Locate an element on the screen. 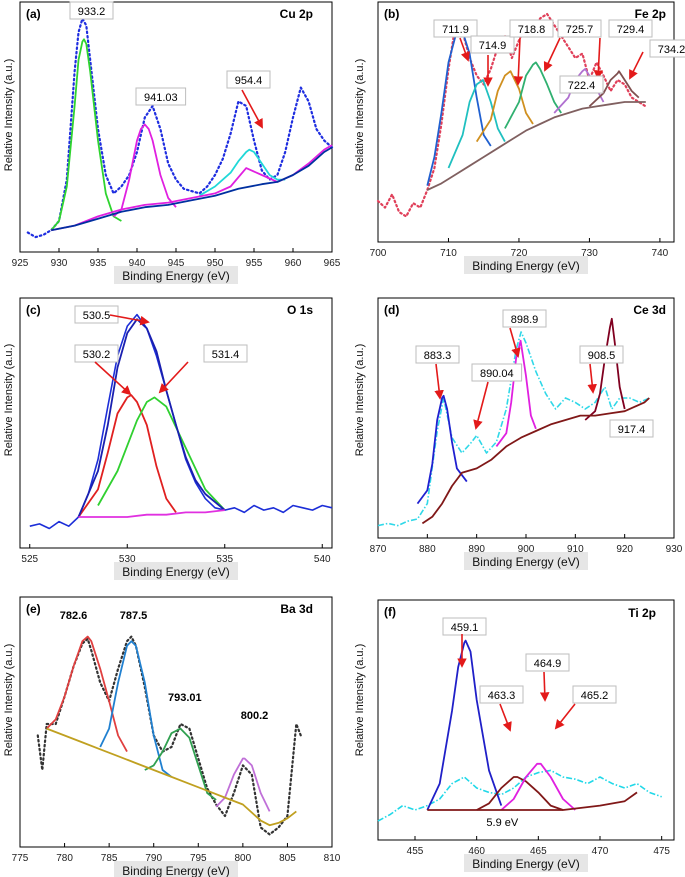  x-tick-label: 740 is located at coordinates (660, 253).